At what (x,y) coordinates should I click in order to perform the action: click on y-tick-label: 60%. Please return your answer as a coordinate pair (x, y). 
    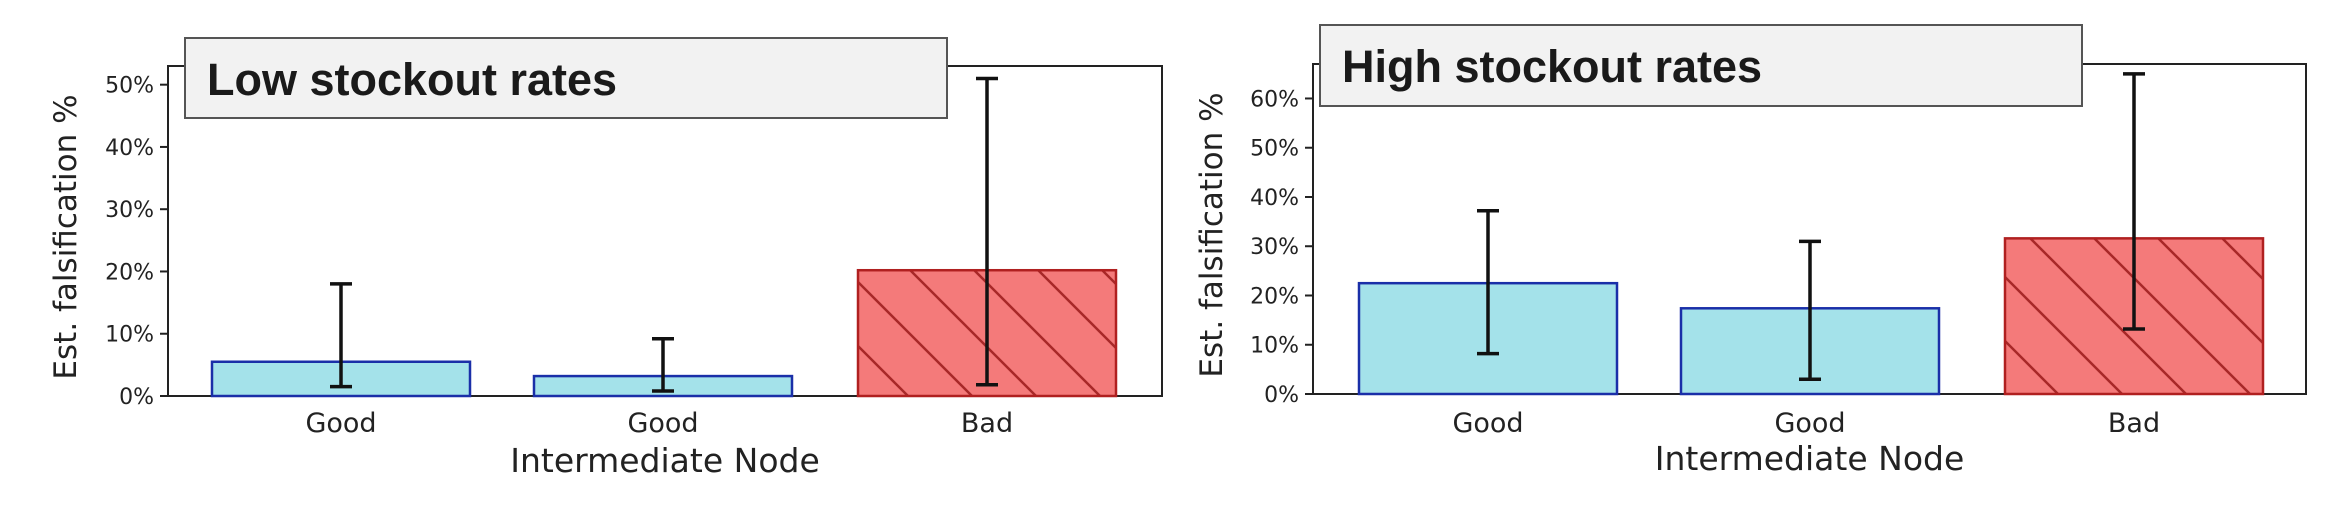
    Looking at the image, I should click on (1274, 99).